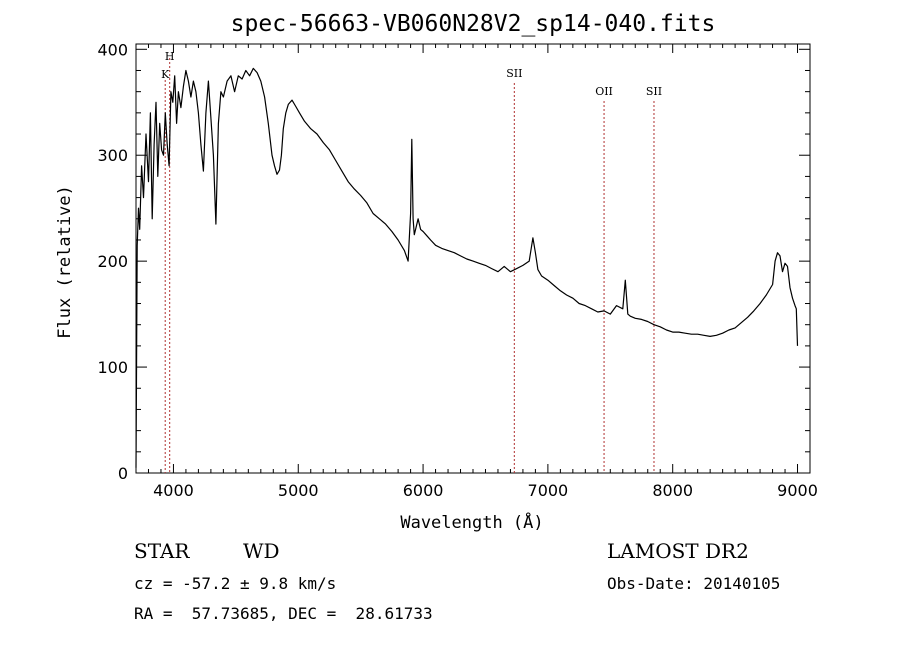 This screenshot has width=900, height=649. Describe the element at coordinates (173, 490) in the screenshot. I see `x-tick-label: 4000` at that location.